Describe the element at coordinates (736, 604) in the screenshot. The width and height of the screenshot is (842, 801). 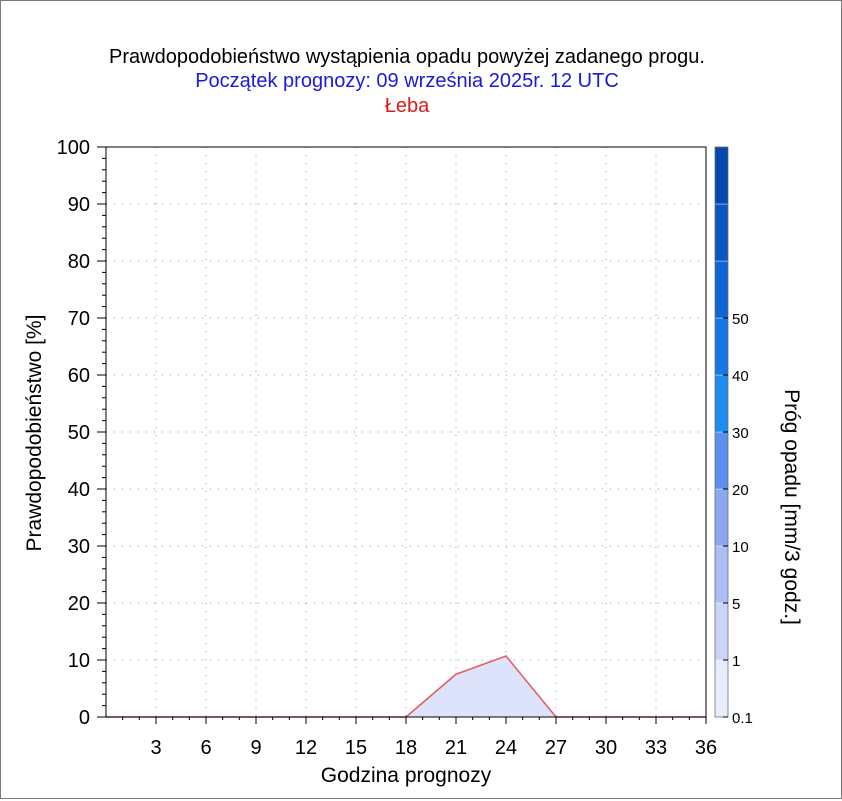
I see `colorbar-tick-label: 5` at that location.